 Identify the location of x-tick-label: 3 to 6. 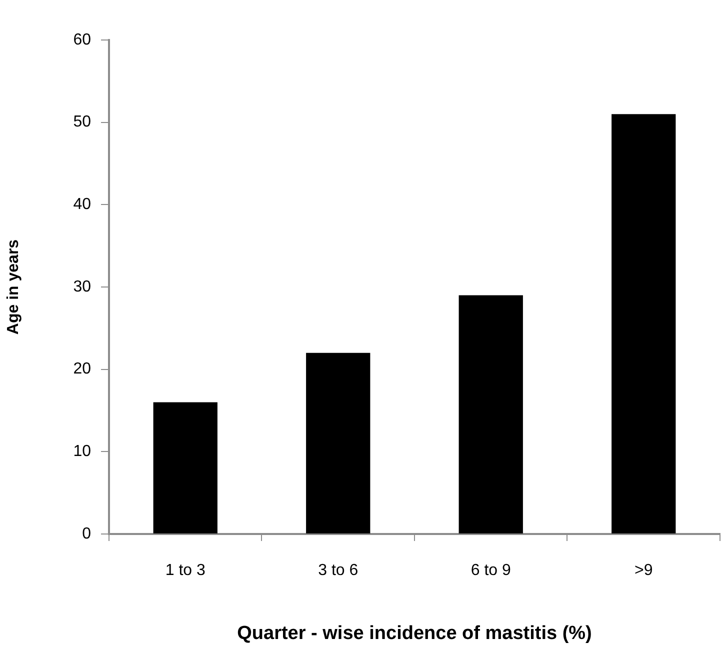
(338, 571).